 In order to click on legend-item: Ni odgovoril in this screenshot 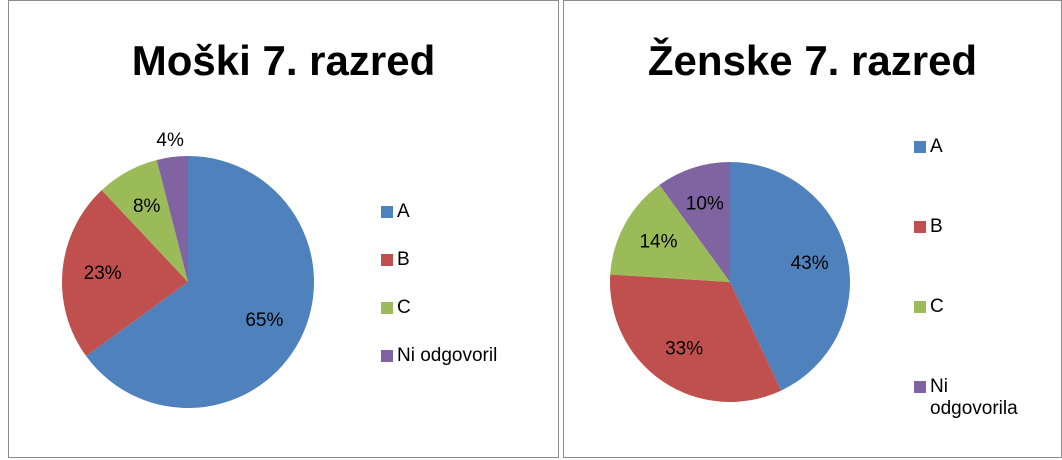, I will do `click(466, 356)`.